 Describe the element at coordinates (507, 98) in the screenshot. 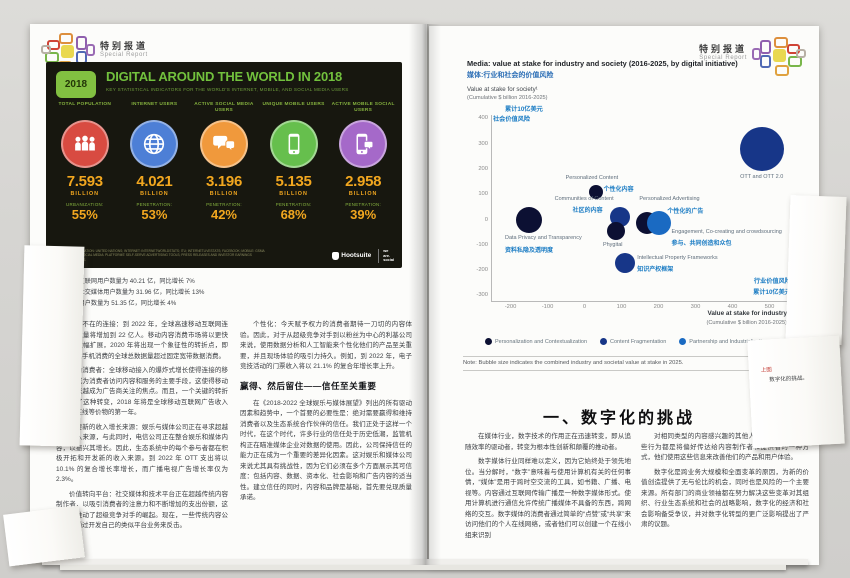

I see `y-axis-sublabel: (Cumulative $ billion 2016-2025)` at that location.